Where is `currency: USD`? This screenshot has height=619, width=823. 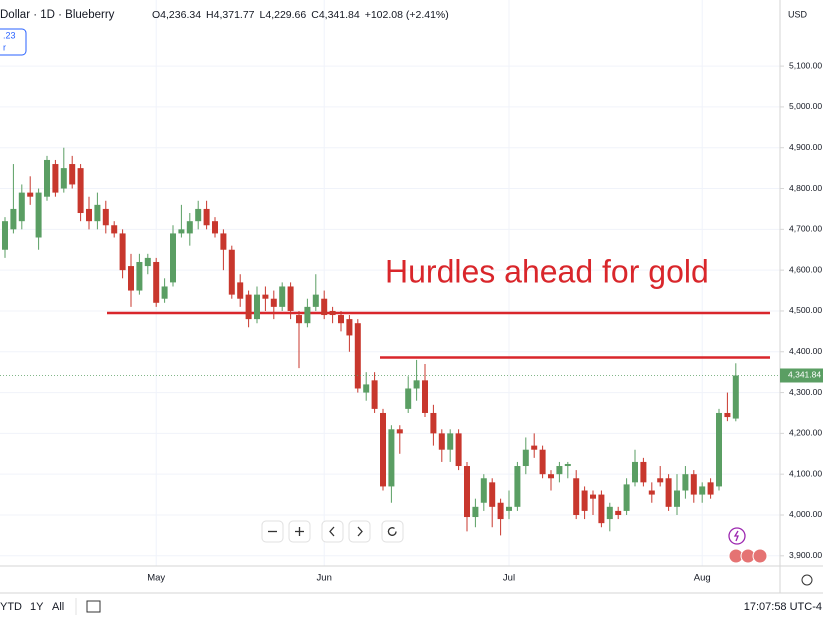 currency: USD is located at coordinates (798, 14).